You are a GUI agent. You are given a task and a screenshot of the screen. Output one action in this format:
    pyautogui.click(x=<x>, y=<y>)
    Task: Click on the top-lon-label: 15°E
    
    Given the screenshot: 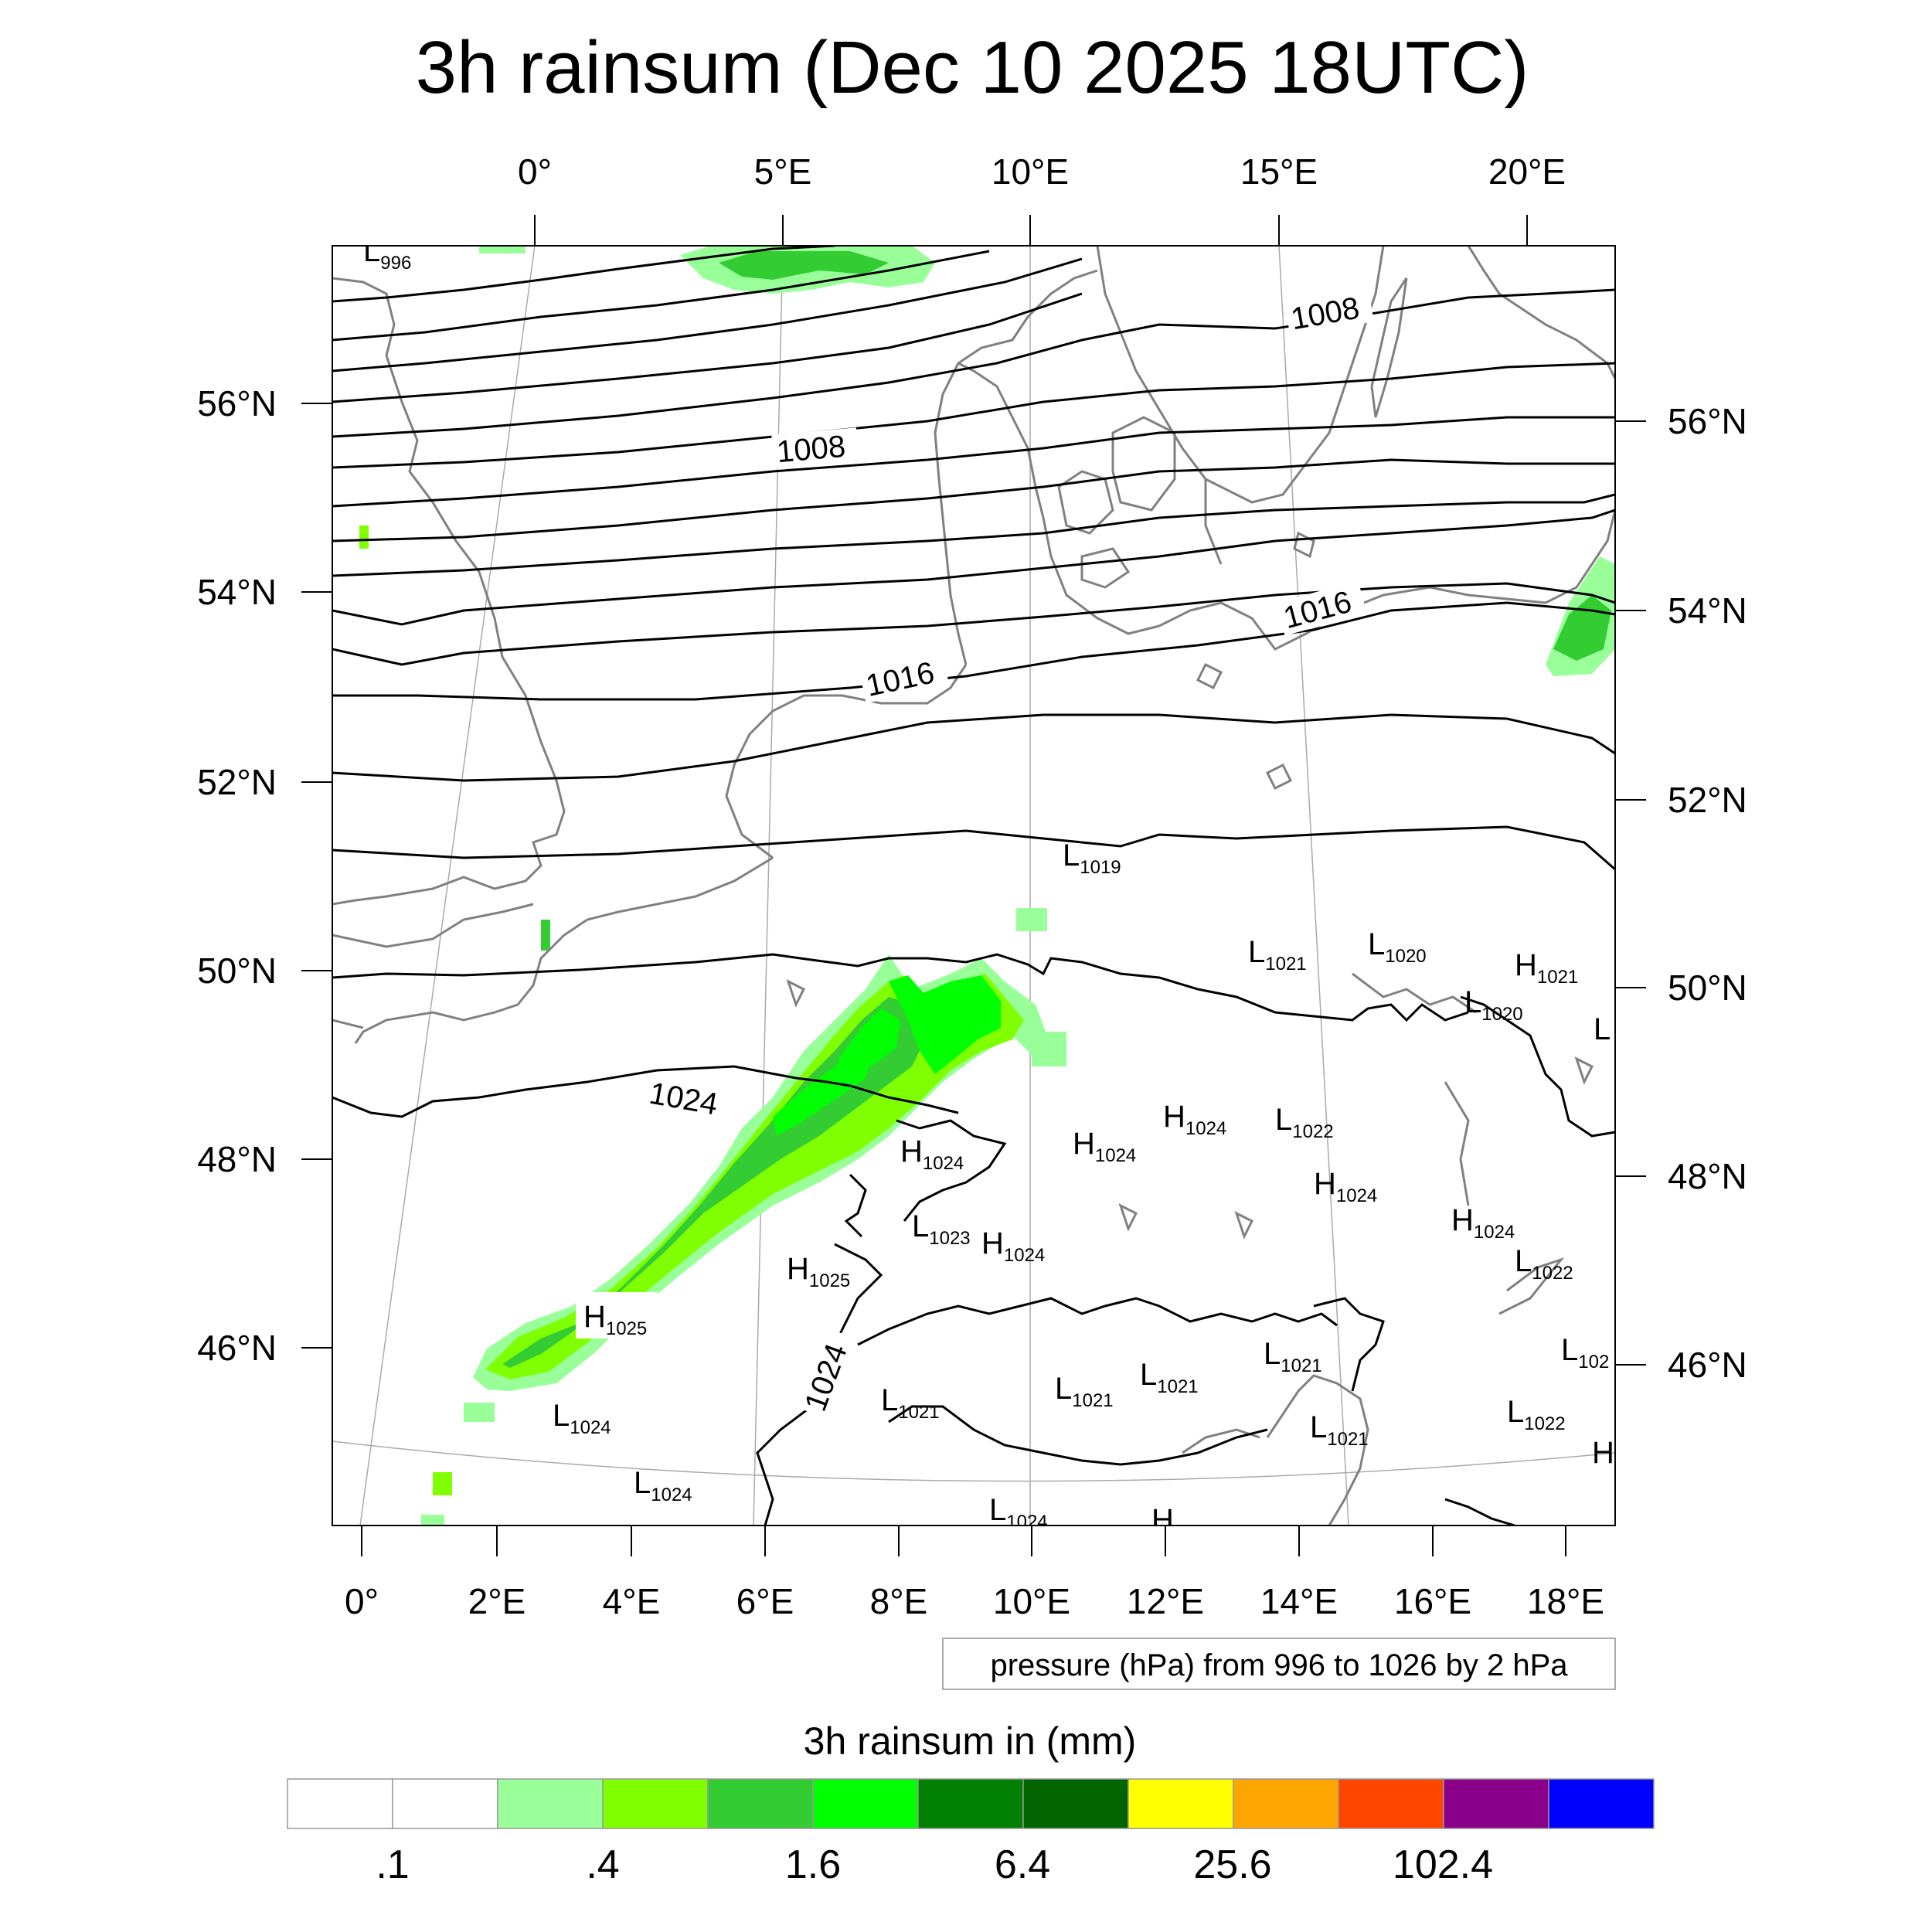 What is the action you would take?
    pyautogui.click(x=1279, y=171)
    